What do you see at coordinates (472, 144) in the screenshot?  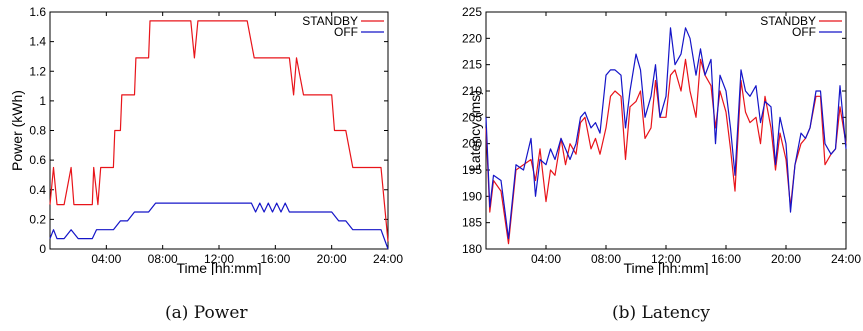 I see `y-tick-label: 200` at bounding box center [472, 144].